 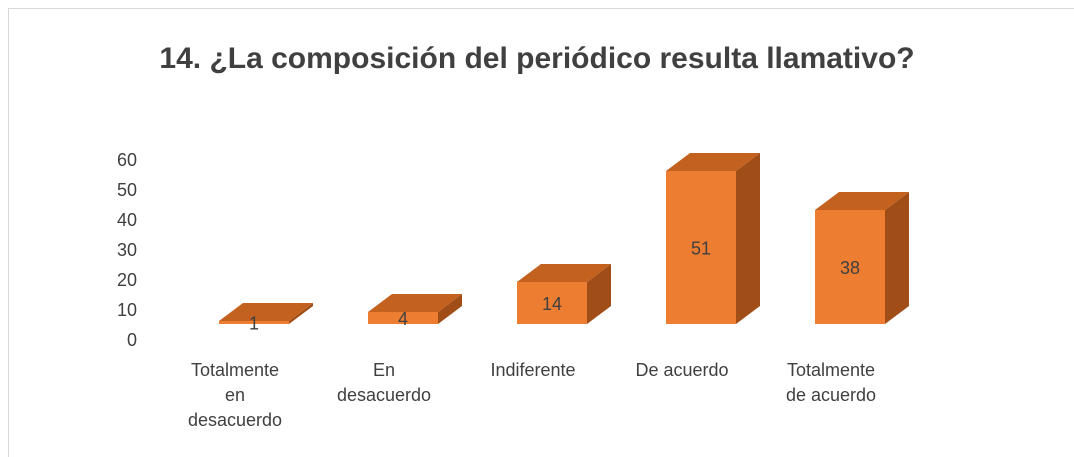 What do you see at coordinates (132, 340) in the screenshot?
I see `y-tick-label: 0` at bounding box center [132, 340].